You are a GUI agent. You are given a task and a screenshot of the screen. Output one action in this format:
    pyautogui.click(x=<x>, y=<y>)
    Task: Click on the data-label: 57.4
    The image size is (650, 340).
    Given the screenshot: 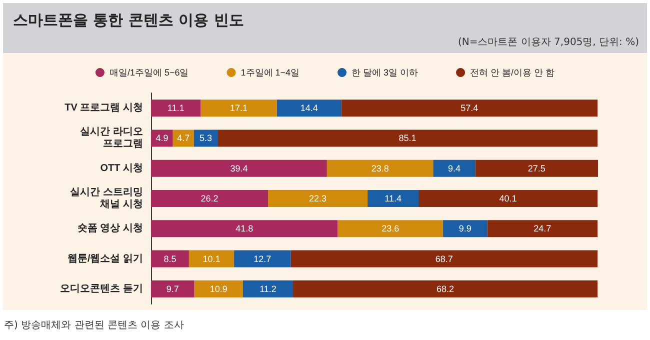 What is the action you would take?
    pyautogui.click(x=469, y=108)
    